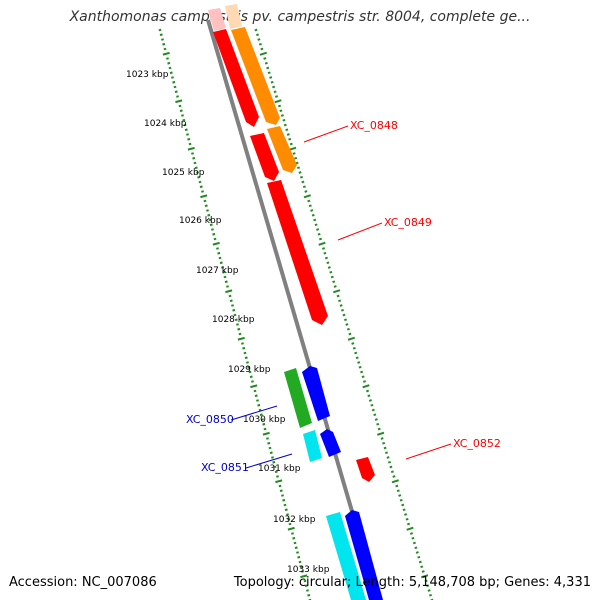  Describe the element at coordinates (225, 467) in the screenshot. I see `gene-label-xc0851: XC_0851` at that location.